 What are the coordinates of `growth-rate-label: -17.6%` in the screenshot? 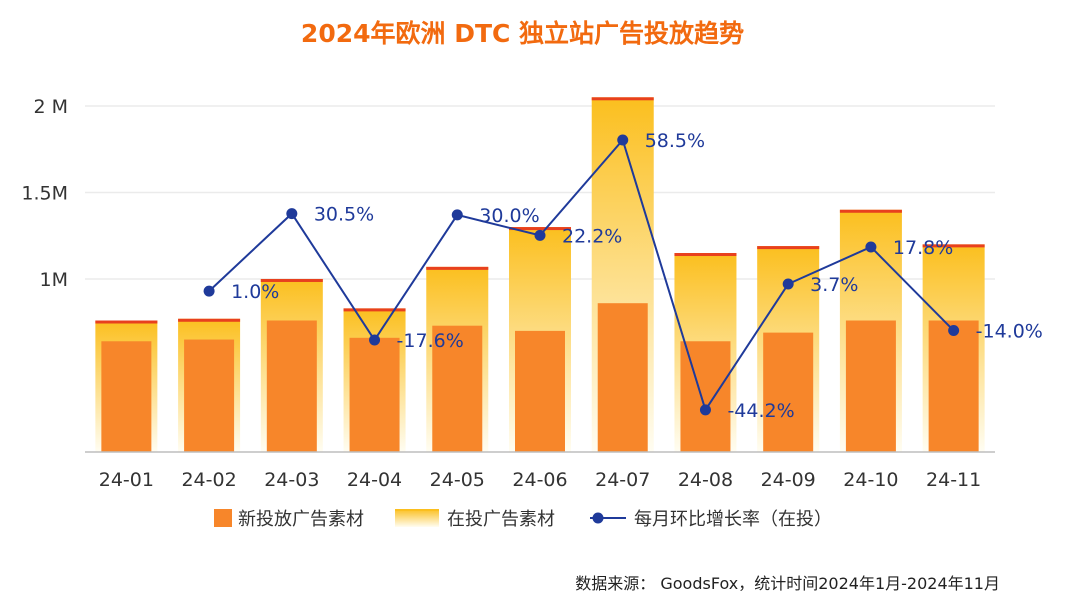 It's located at (430, 341).